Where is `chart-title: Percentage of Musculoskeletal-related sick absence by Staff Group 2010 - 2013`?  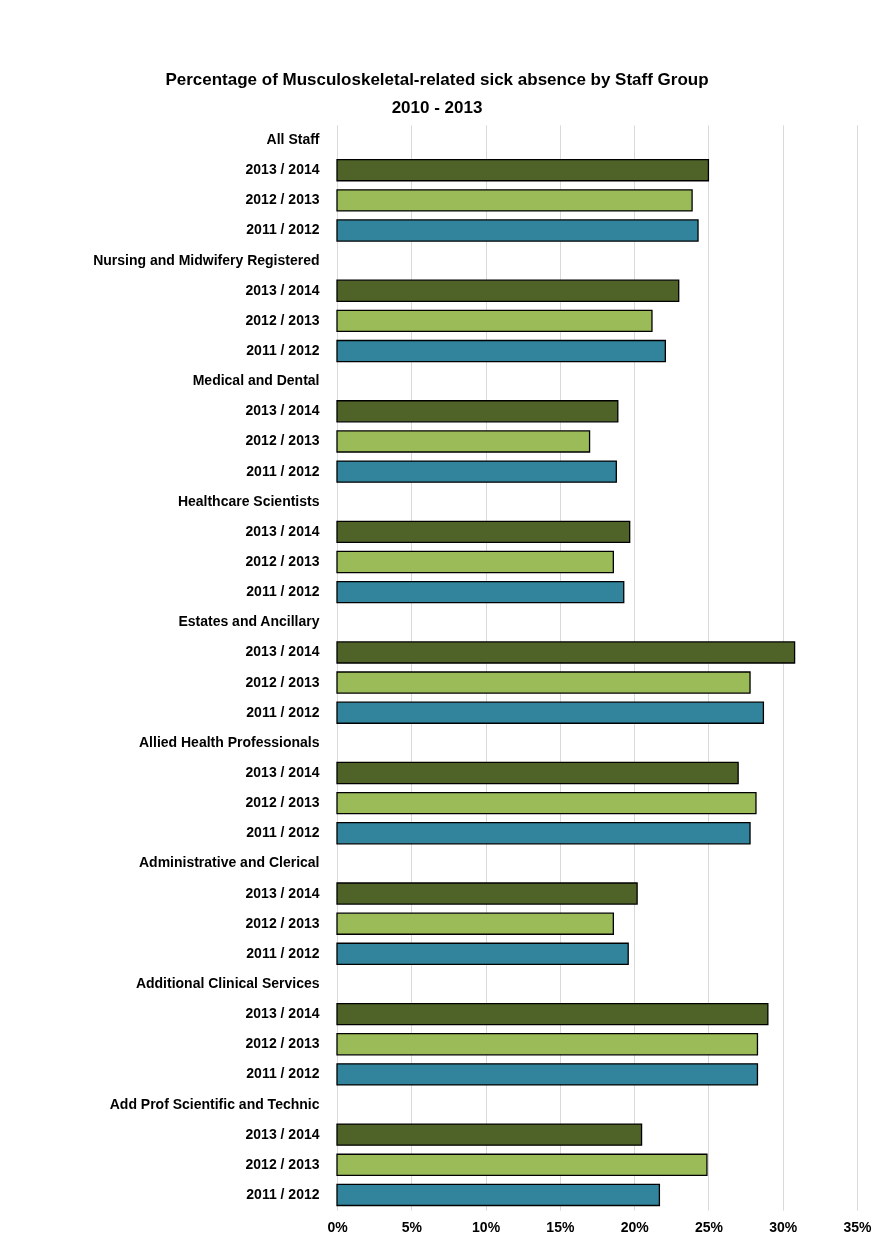
chart-title: Percentage of Musculoskeletal-related sick absence by Staff Group 2010 - 2013 is located at coordinates (437, 93).